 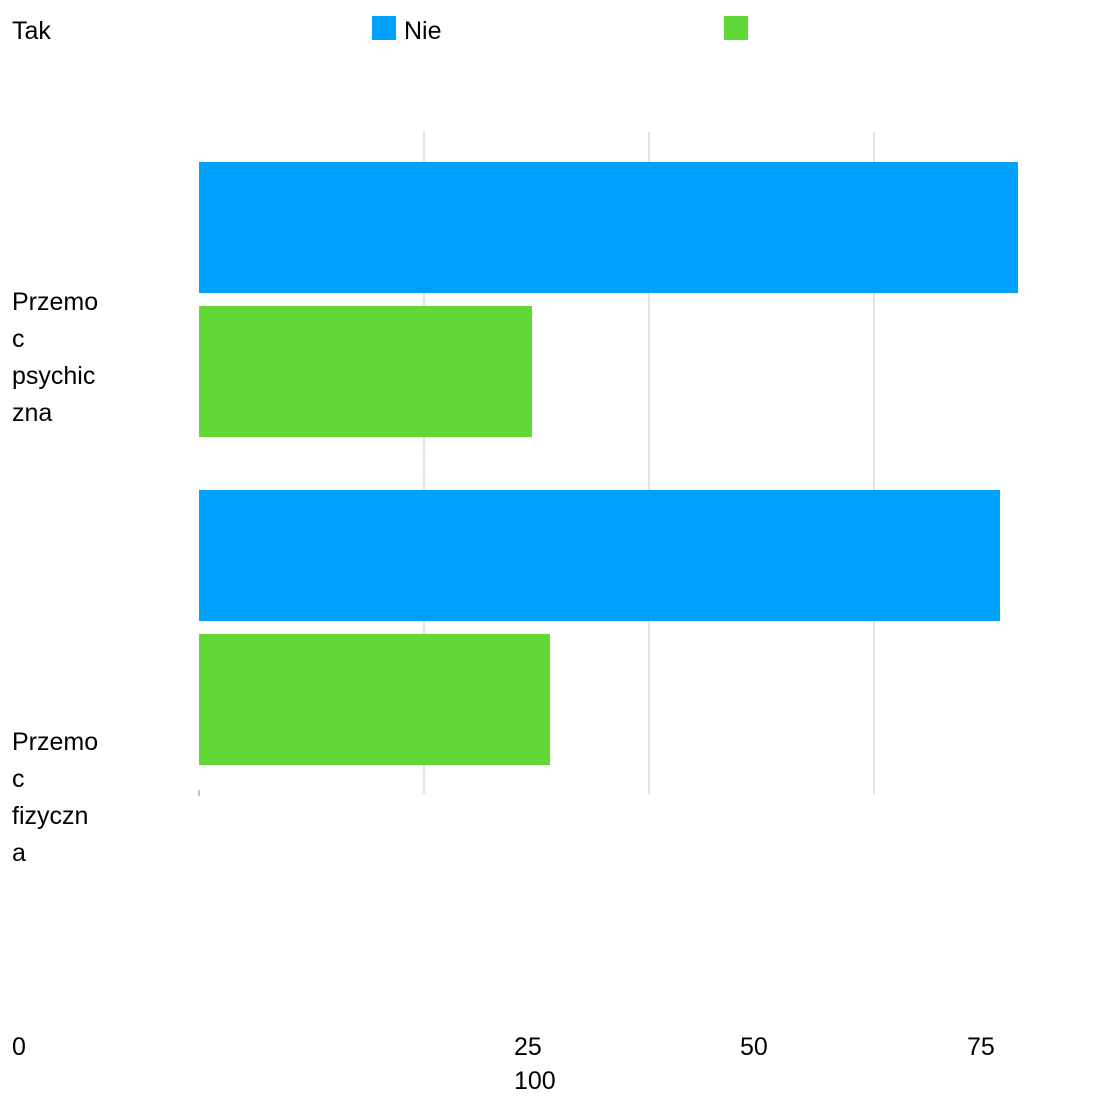 What do you see at coordinates (31, 31) in the screenshot?
I see `legend-label-tak: Tak` at bounding box center [31, 31].